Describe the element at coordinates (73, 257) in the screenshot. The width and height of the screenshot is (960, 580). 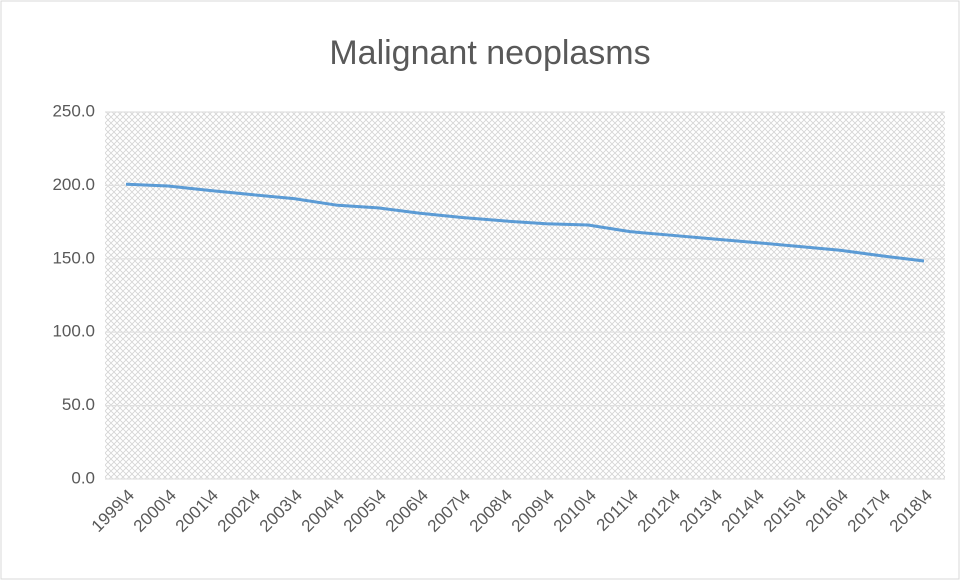
I see `y-tick-label: 150.0` at that location.